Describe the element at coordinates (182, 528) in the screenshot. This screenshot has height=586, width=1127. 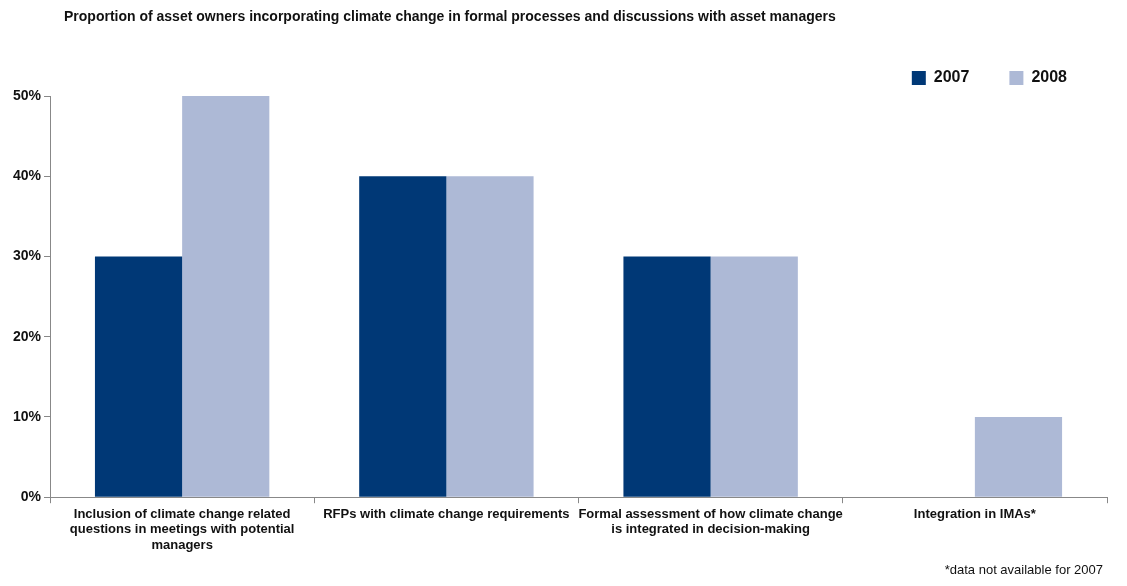
I see `x-tick-label: Inclusion of climate change related questions in meetings with potential managers` at that location.